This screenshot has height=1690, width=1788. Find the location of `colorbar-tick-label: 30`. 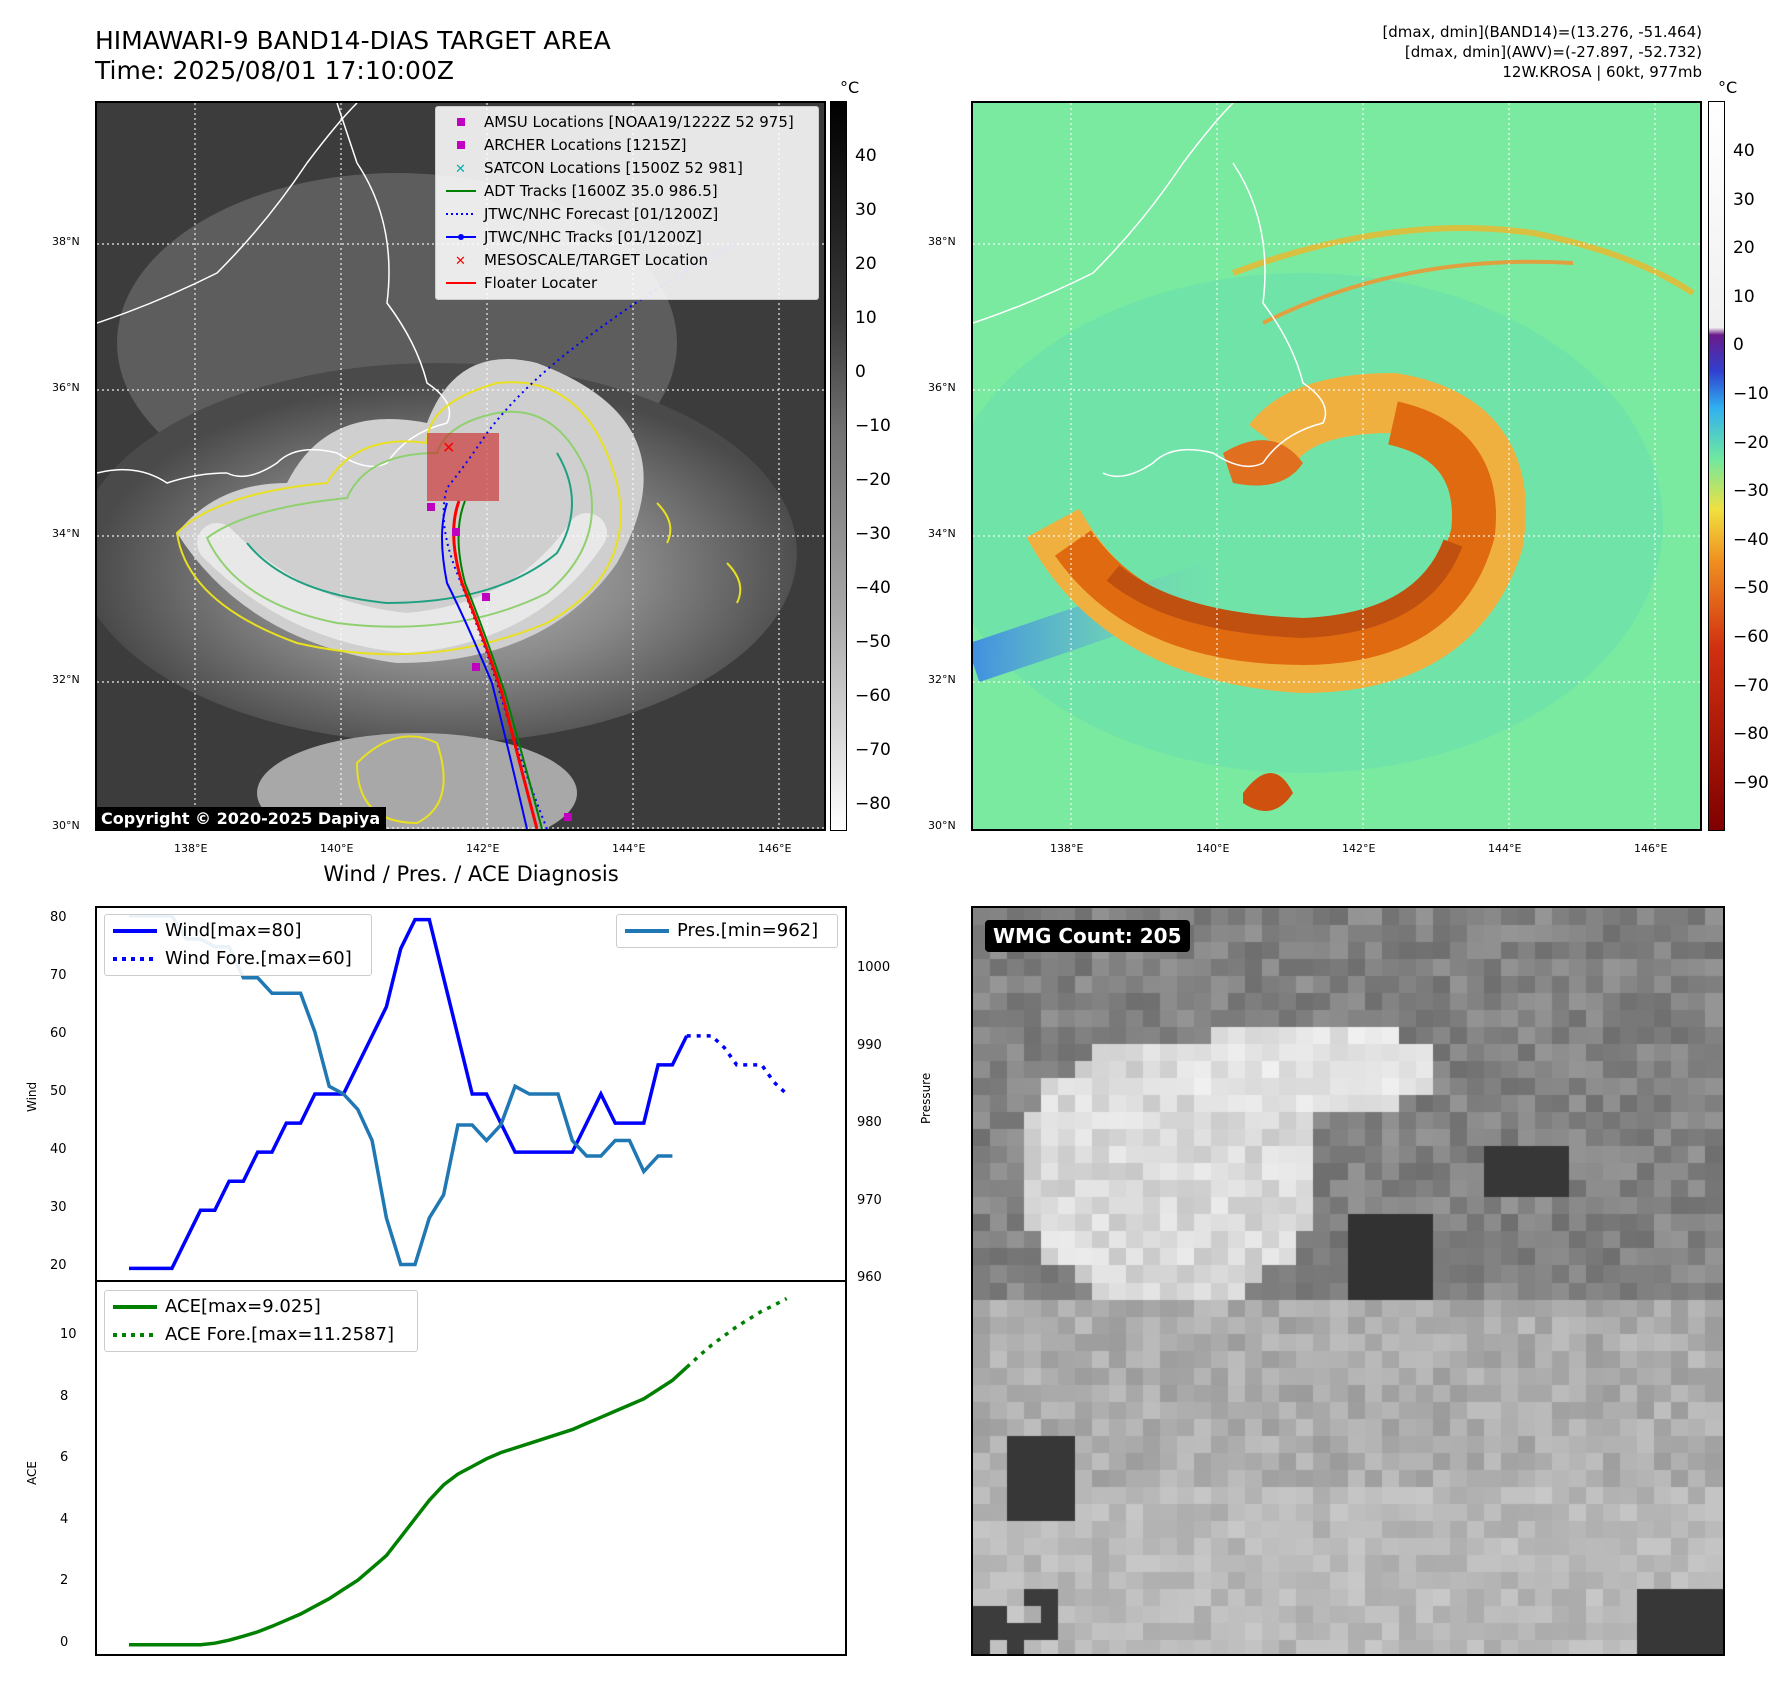

colorbar-tick-label: 30 is located at coordinates (866, 210).